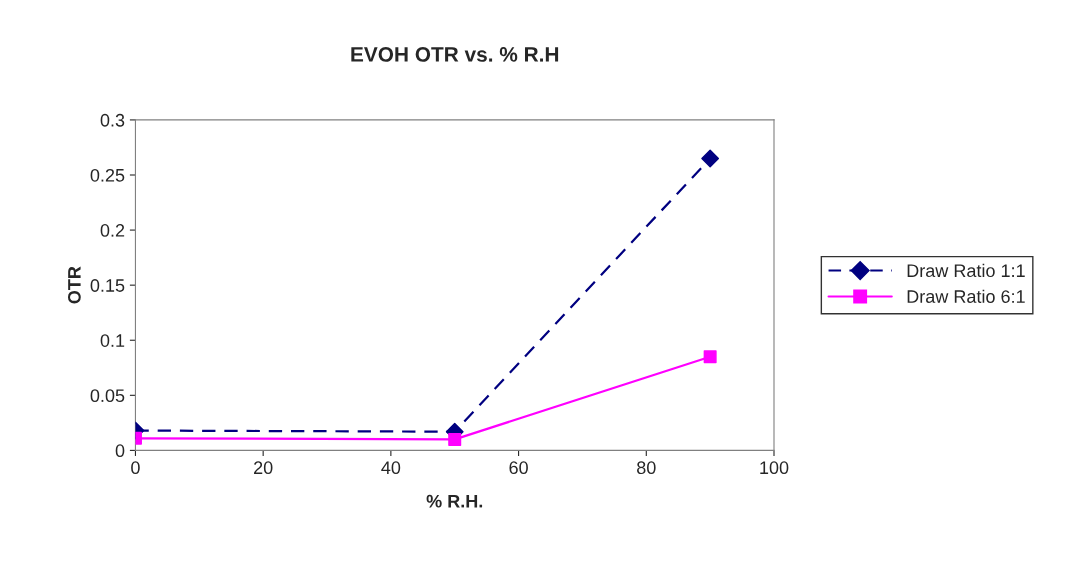  What do you see at coordinates (454, 501) in the screenshot?
I see `x-axis-title: % R.H.` at bounding box center [454, 501].